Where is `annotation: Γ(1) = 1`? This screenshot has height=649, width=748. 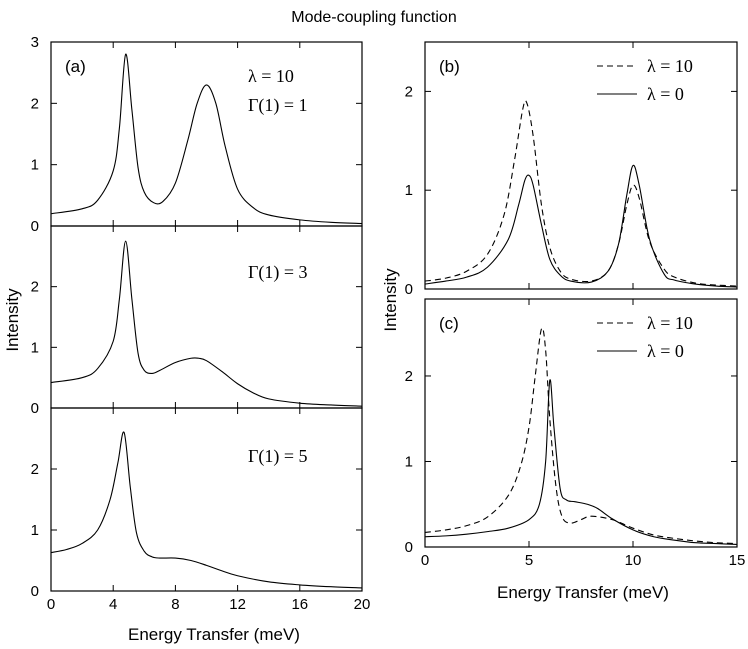 annotation: Γ(1) = 1 is located at coordinates (278, 105).